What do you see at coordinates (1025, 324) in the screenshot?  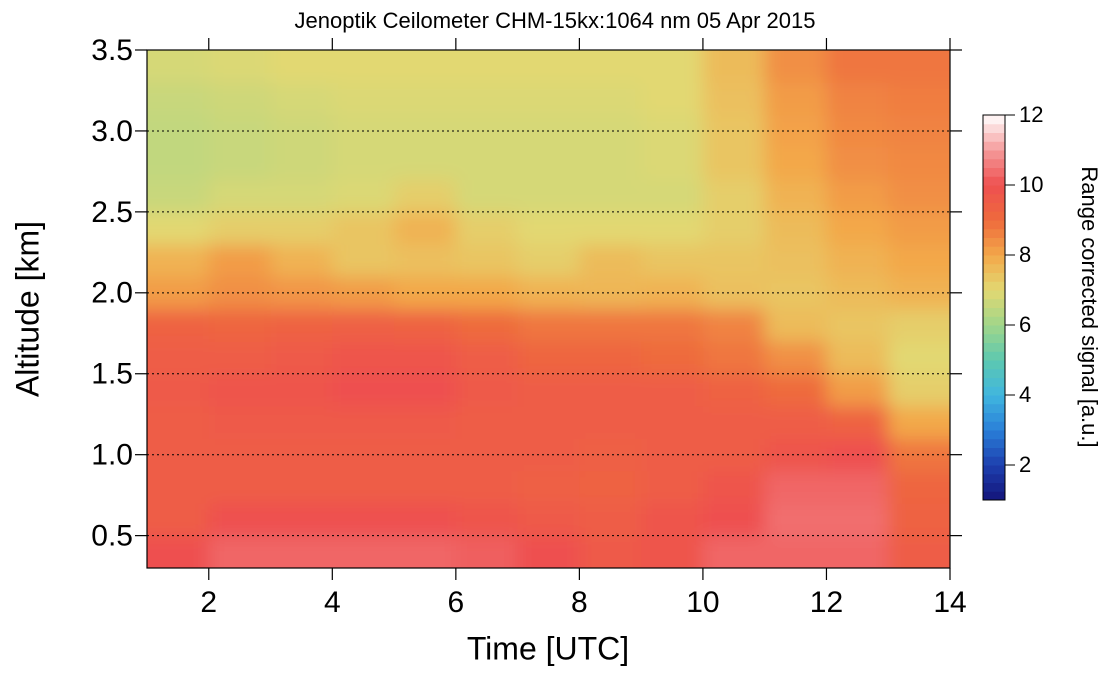 I see `colorbar-tick-label: 6` at bounding box center [1025, 324].